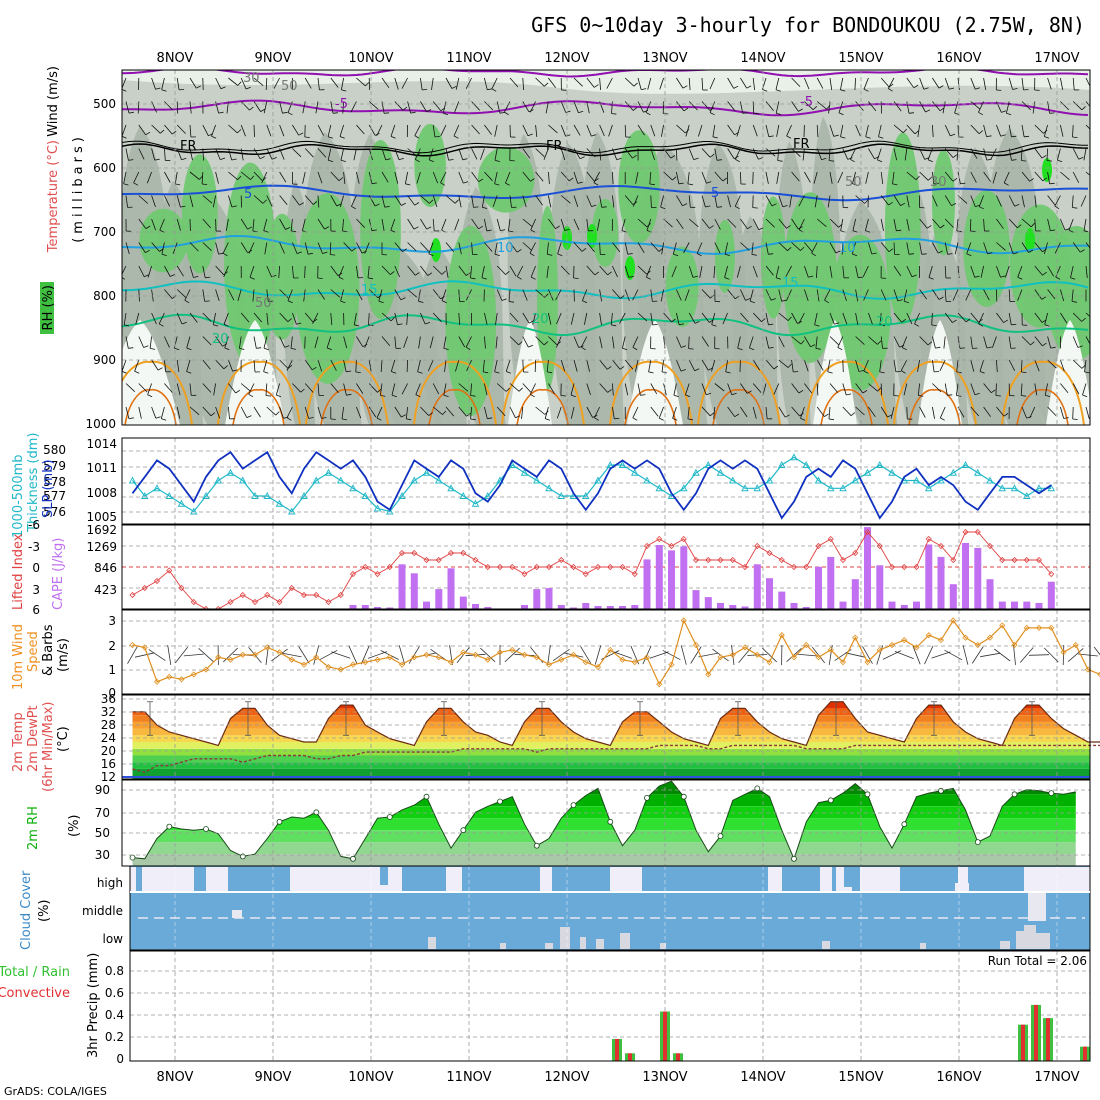 The image size is (1100, 1100). What do you see at coordinates (468, 58) in the screenshot?
I see `top-date-11nov: 11NOV` at bounding box center [468, 58].